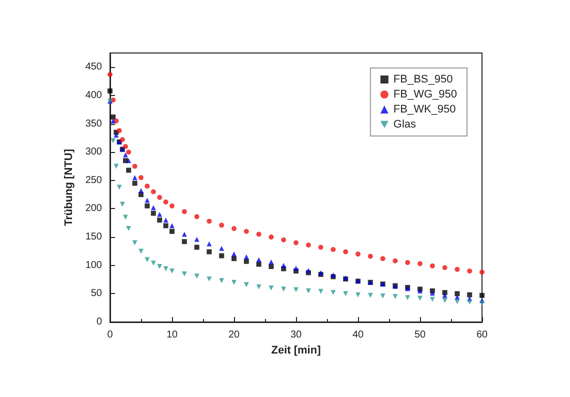 This screenshot has width=570, height=397. Describe the element at coordinates (423, 80) in the screenshot. I see `legend-label: FB_BS_950` at that location.